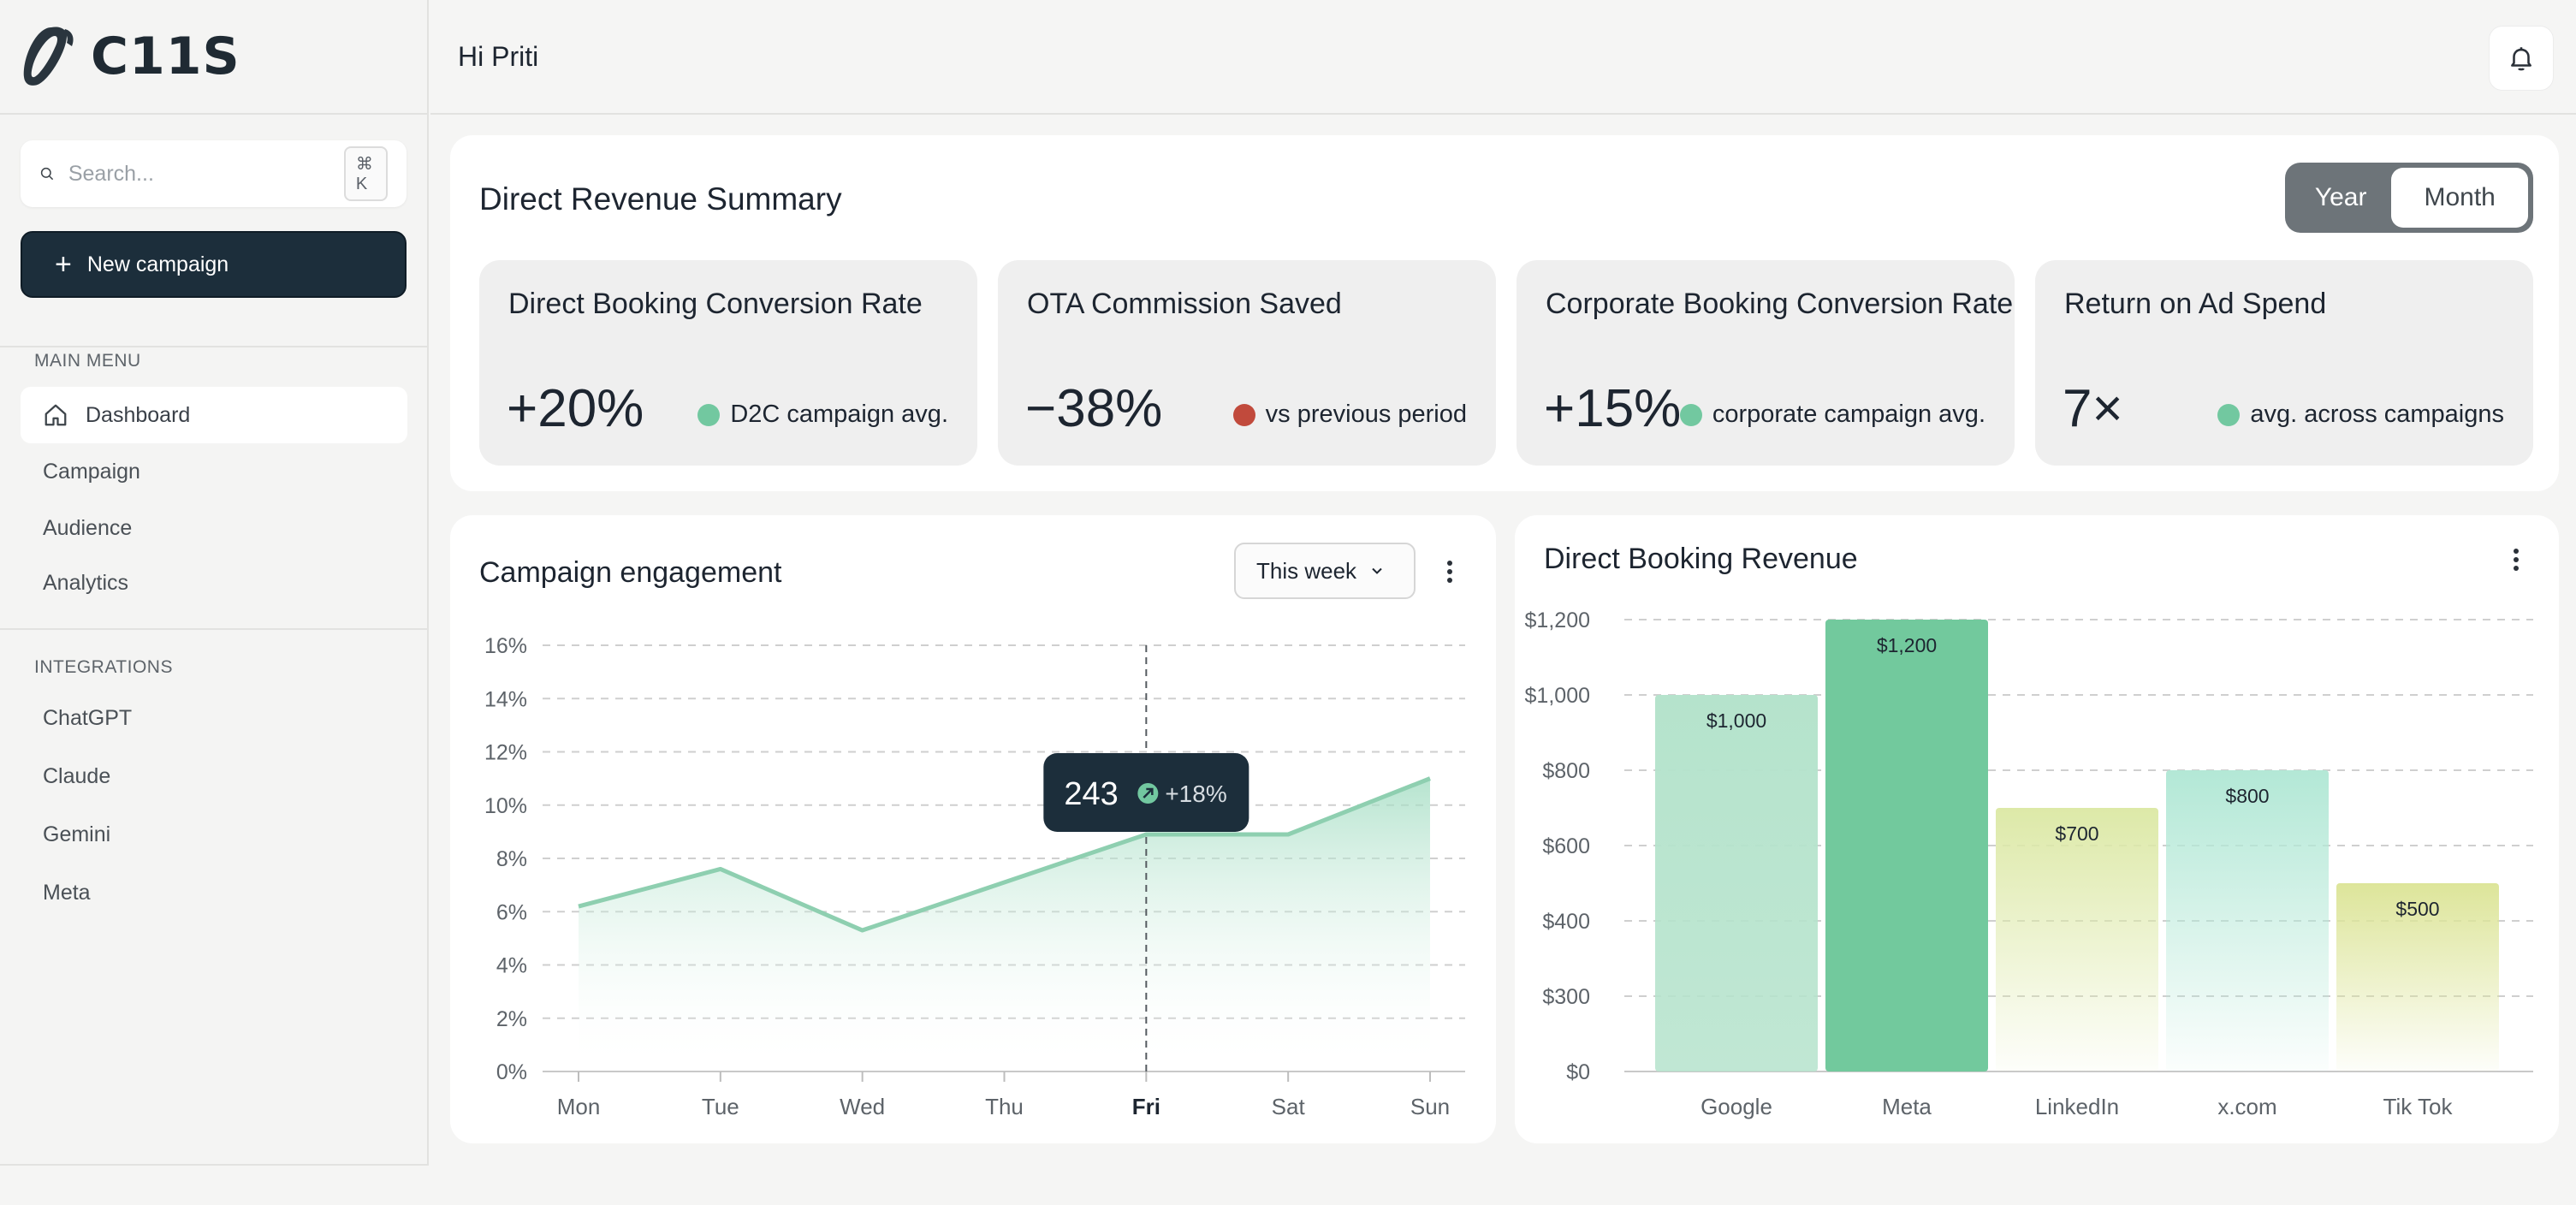 The image size is (2576, 1205). Describe the element at coordinates (2459, 198) in the screenshot. I see `toggle-month: Month` at that location.